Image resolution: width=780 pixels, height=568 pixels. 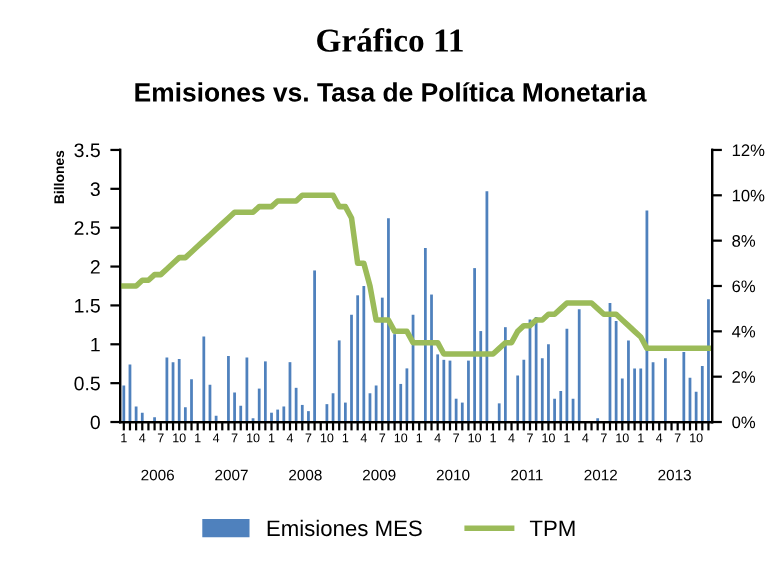 What do you see at coordinates (87, 228) in the screenshot?
I see `y-tick-label: 2.5` at bounding box center [87, 228].